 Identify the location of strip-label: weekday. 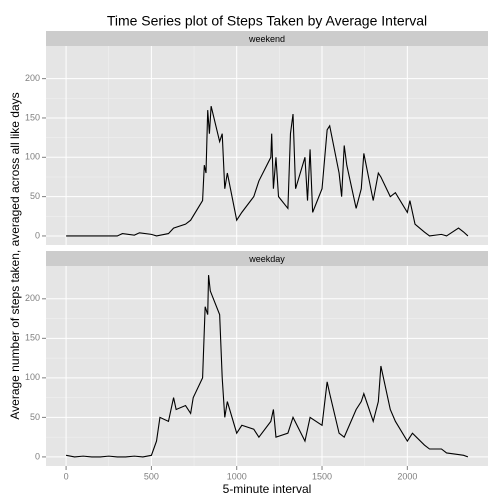
(266, 259).